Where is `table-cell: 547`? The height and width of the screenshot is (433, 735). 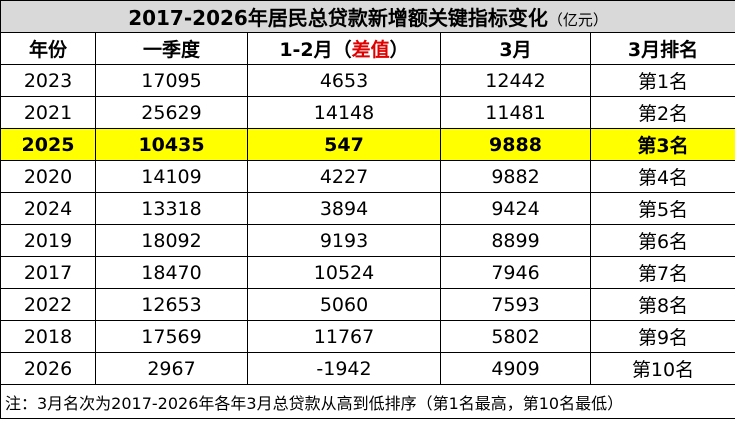
table-cell: 547 is located at coordinates (344, 144).